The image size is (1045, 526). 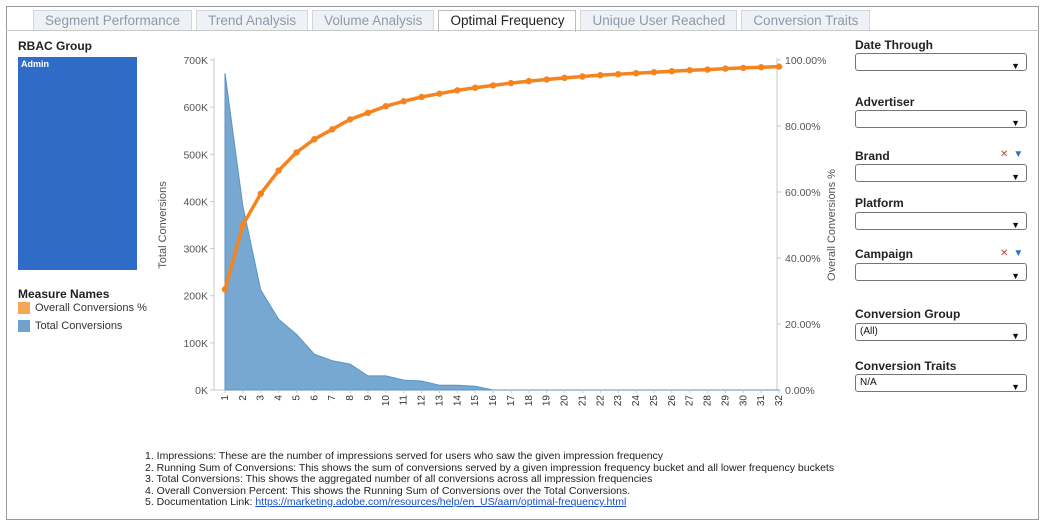 I want to click on y-tick-label-left: 200K, so click(x=195, y=297).